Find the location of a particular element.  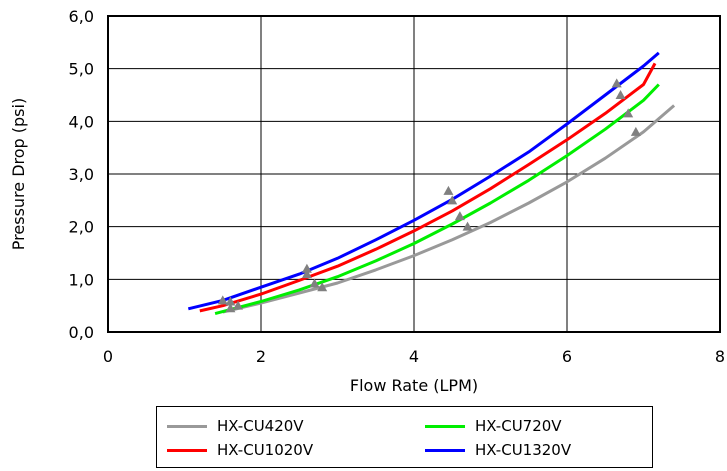

legend-item-2: HX-CU1020V is located at coordinates (240, 450).